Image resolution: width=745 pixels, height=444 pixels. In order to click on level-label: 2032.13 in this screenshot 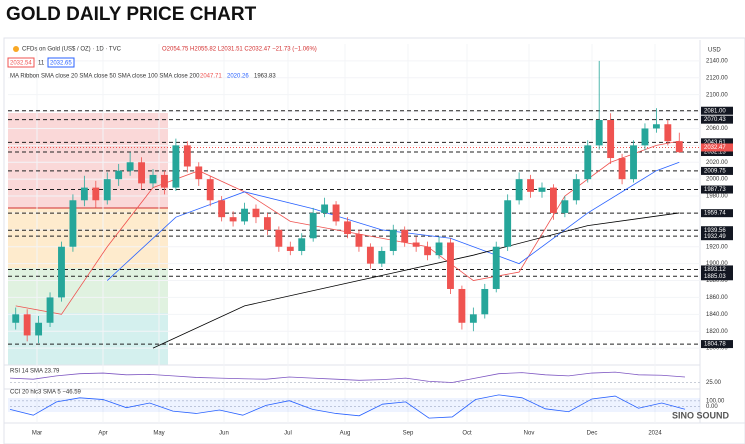, I will do `click(715, 153)`.